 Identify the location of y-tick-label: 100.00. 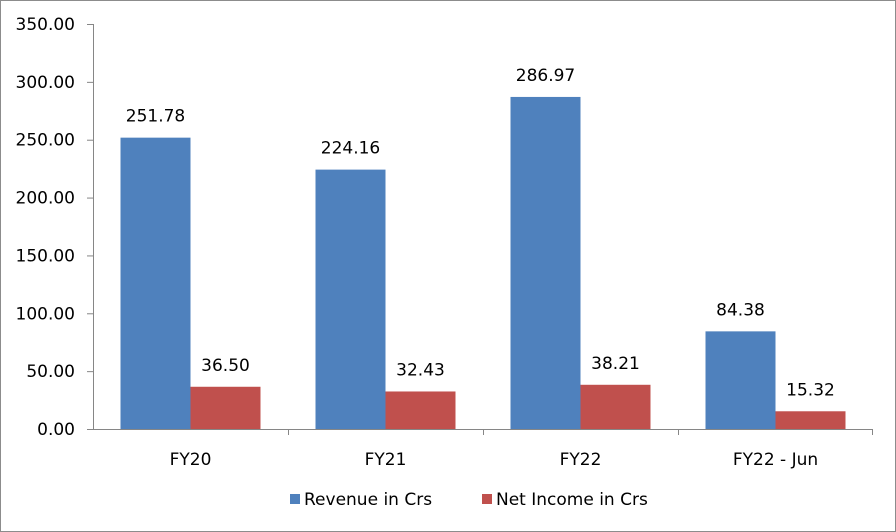
(45, 314).